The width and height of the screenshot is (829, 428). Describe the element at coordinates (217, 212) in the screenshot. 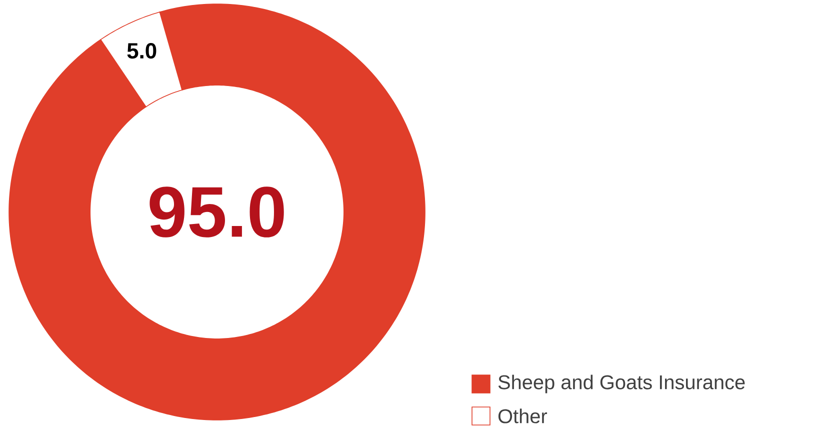

I see `data-label: 95.0` at that location.